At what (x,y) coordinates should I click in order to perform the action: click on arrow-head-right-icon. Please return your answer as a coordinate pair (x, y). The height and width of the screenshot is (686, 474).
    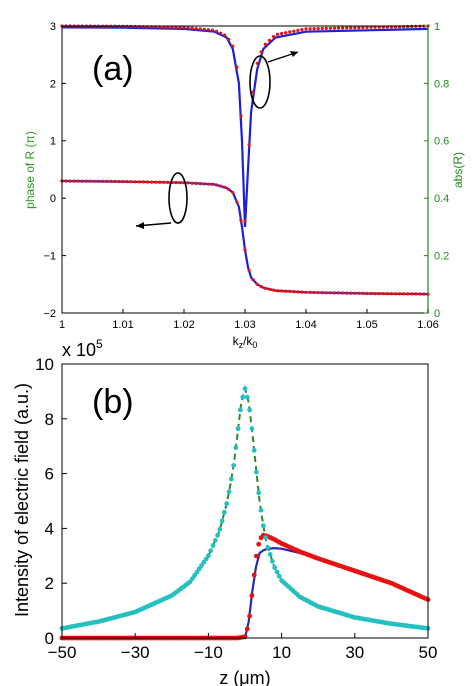
    Looking at the image, I should click on (294, 54).